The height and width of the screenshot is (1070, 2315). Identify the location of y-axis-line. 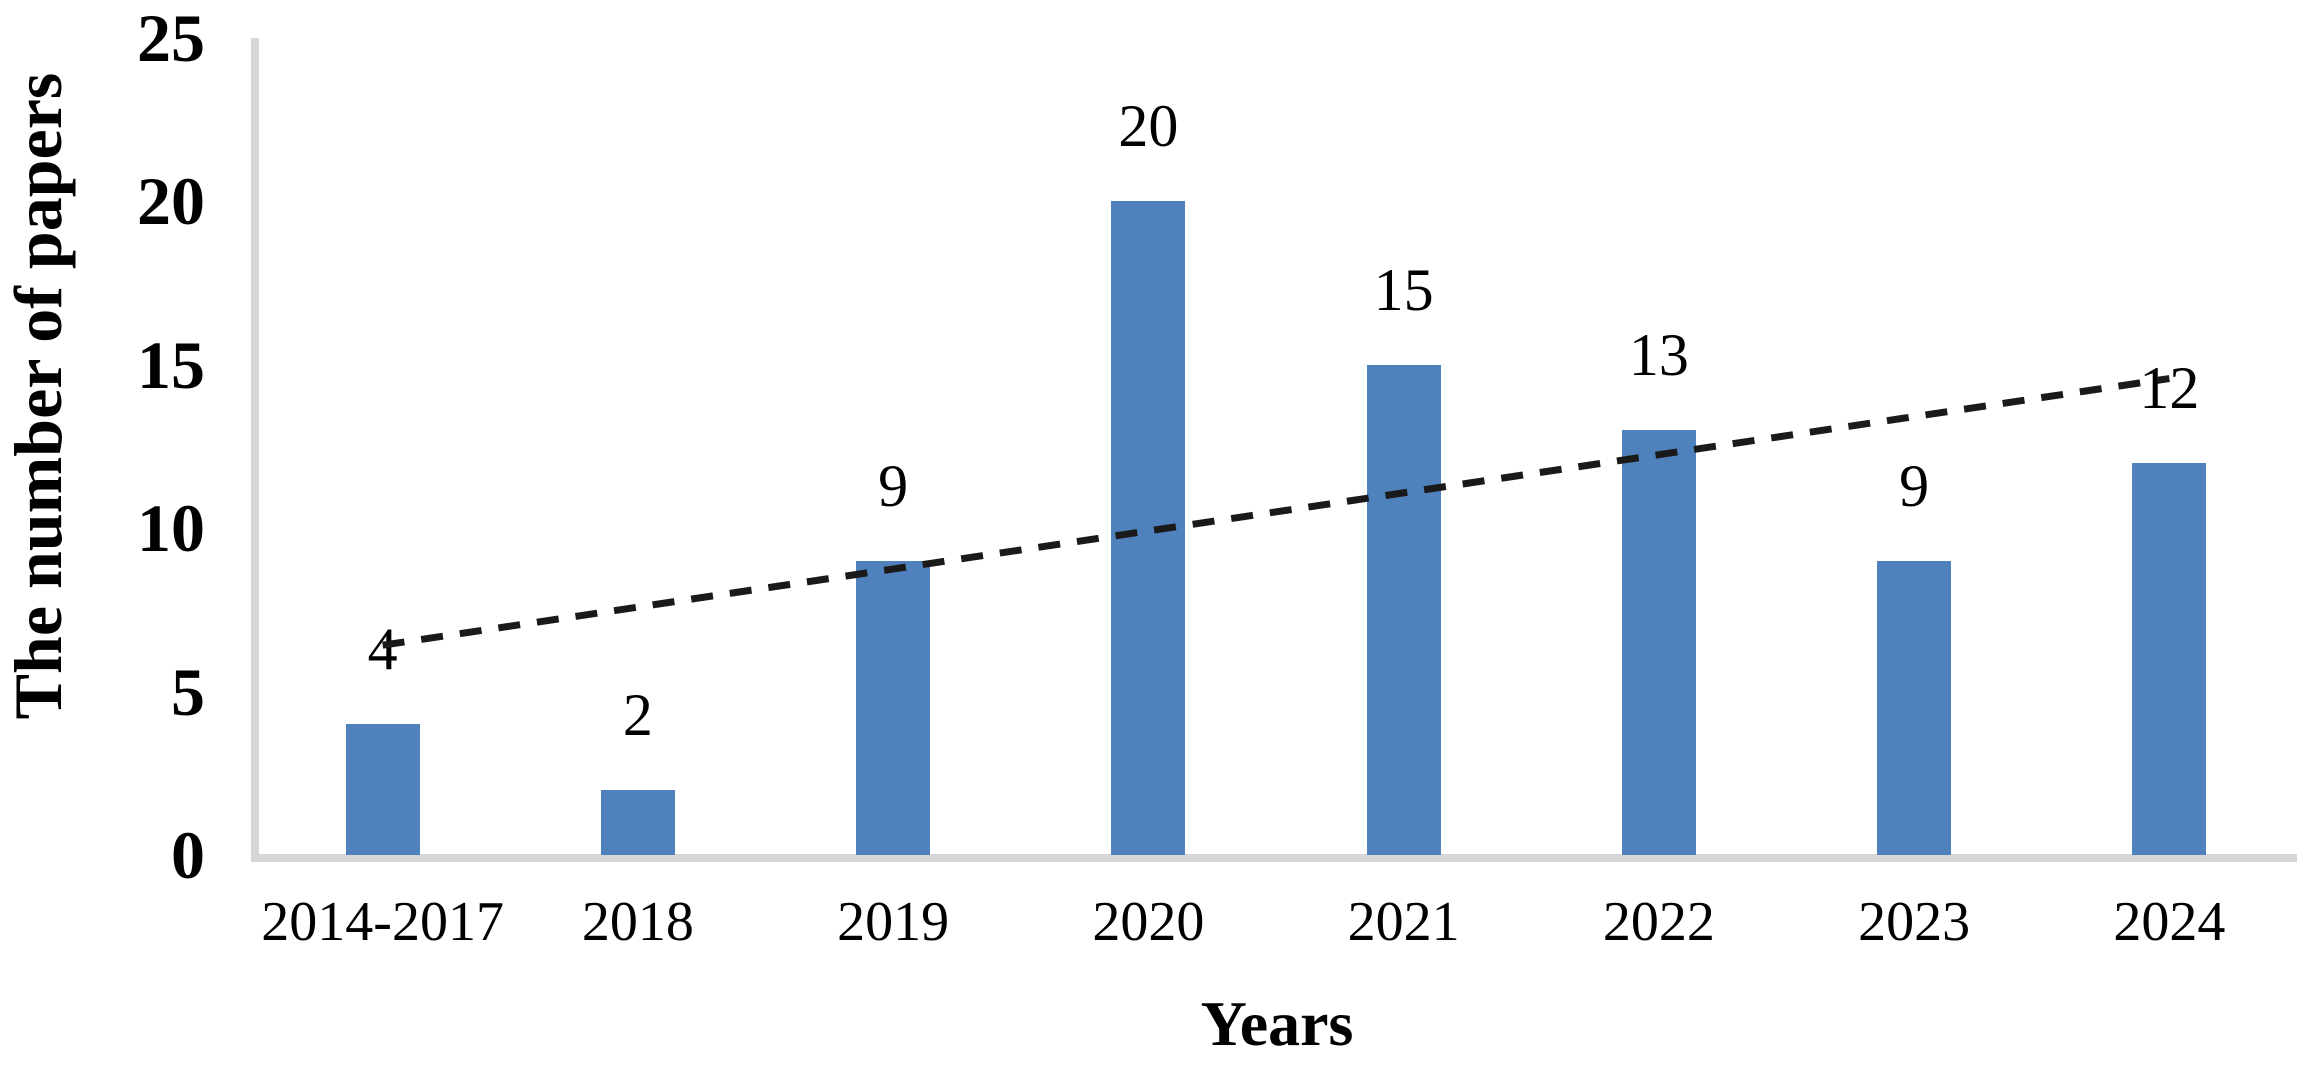
(255, 450).